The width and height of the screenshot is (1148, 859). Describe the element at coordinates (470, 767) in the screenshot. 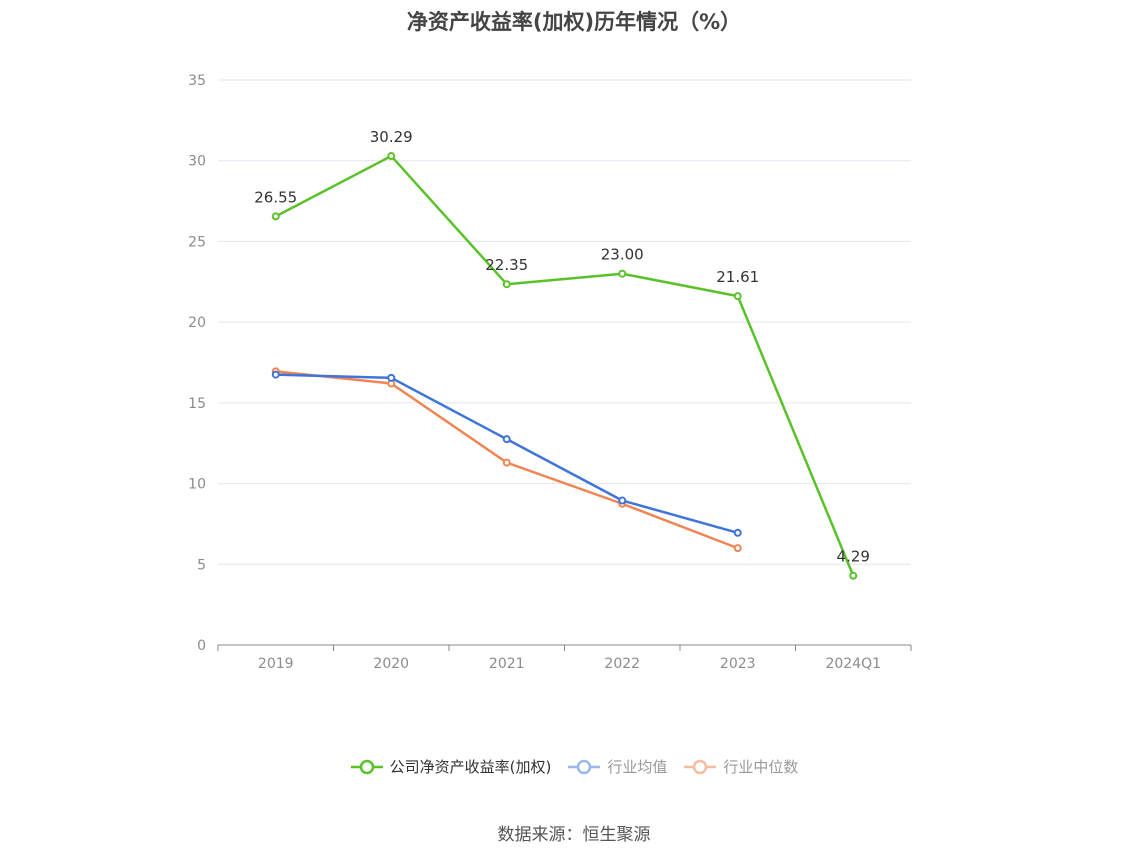

I see `legend-label: 公司净资产收益率(加权)` at that location.